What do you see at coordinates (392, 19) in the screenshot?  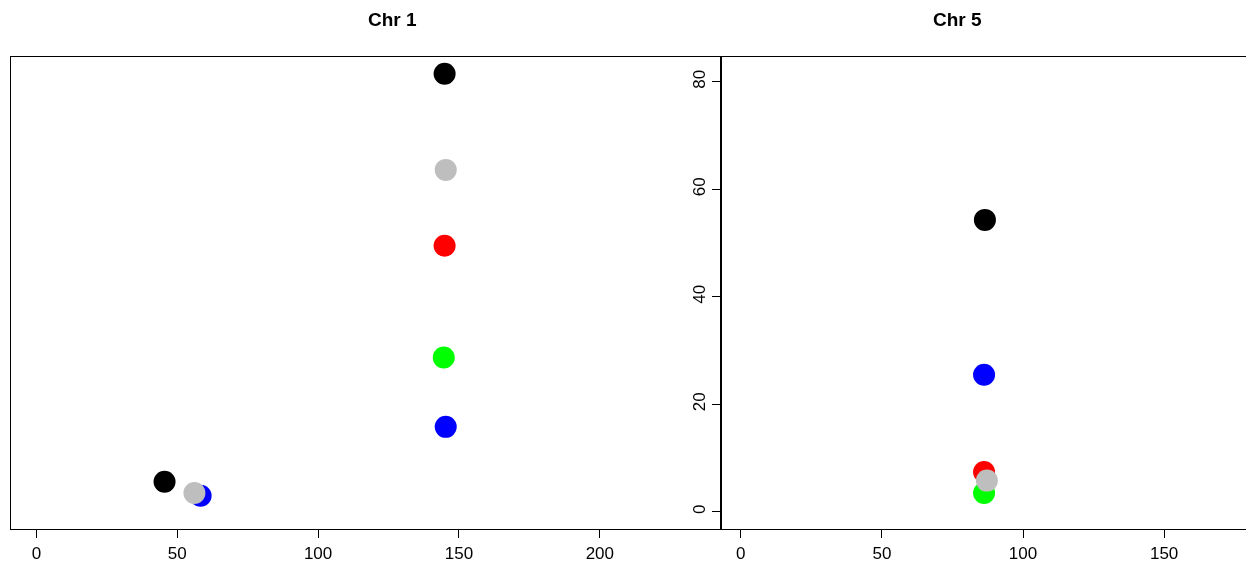 I see `chart-title: Chr 1` at bounding box center [392, 19].